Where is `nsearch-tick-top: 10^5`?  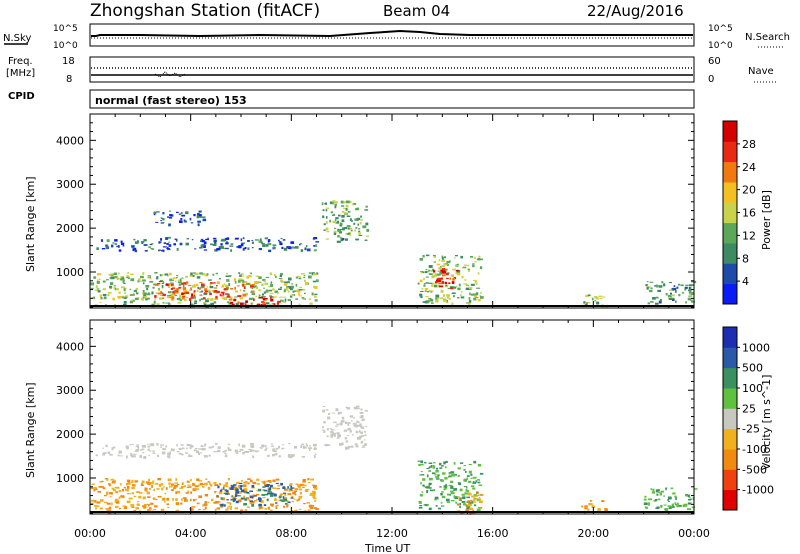 nsearch-tick-top: 10^5 is located at coordinates (720, 29).